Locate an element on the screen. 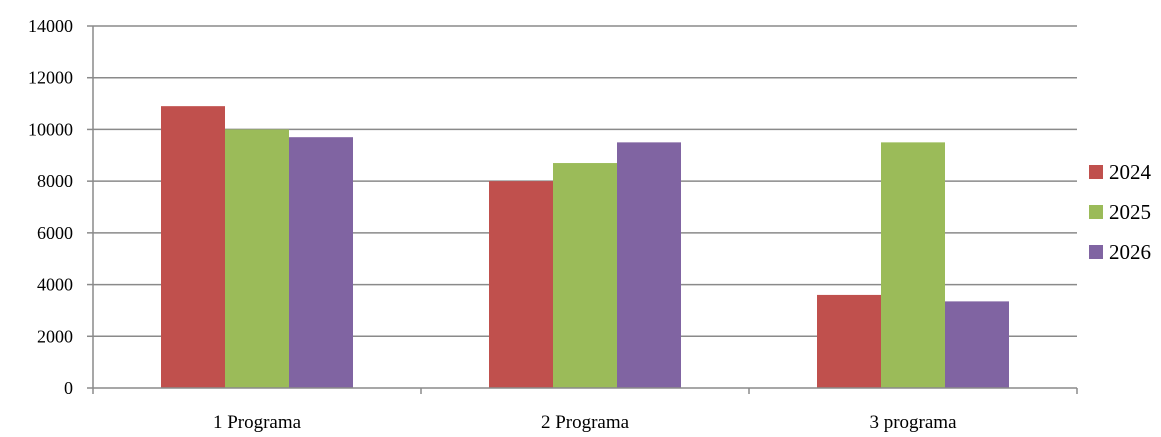  y-axis: 0 2000 4000 6000 8000 10000 12000 14000 is located at coordinates (61, 207).